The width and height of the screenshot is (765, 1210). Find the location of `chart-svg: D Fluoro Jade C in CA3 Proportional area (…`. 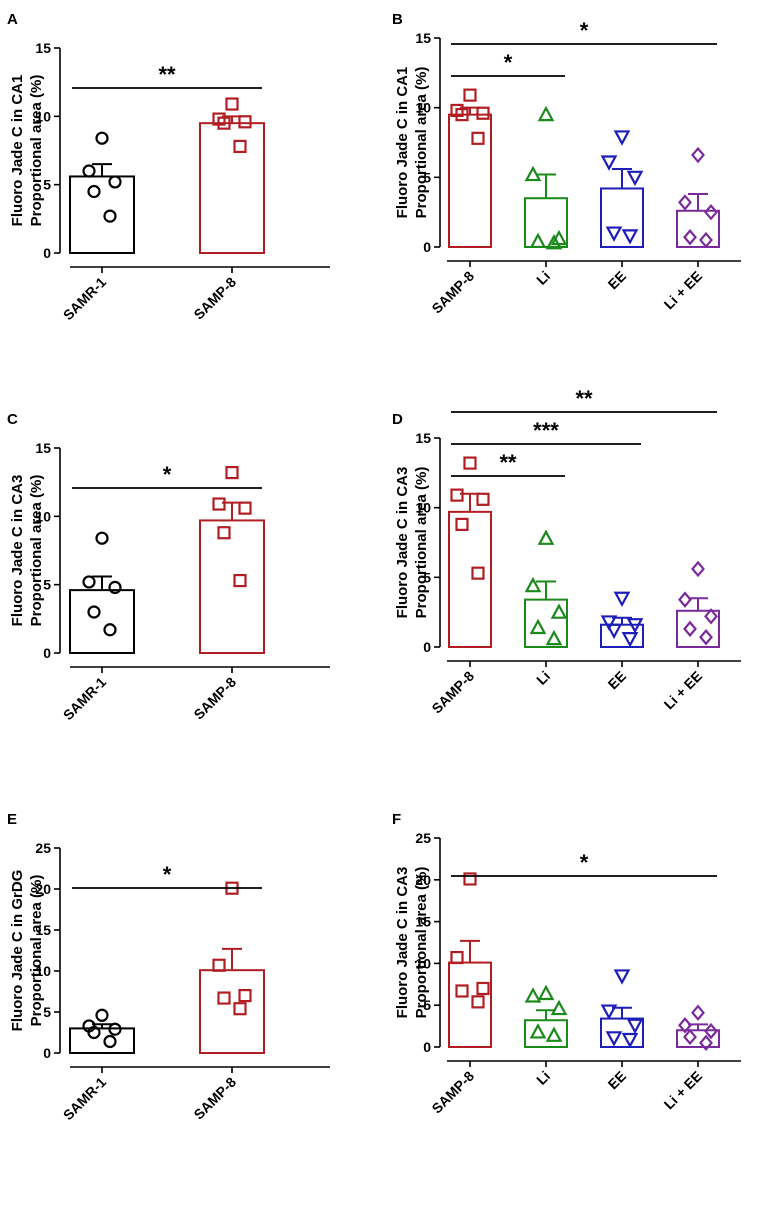

chart-svg: D Fluoro Jade C in CA3 Proportional area (… is located at coordinates (566, 551).